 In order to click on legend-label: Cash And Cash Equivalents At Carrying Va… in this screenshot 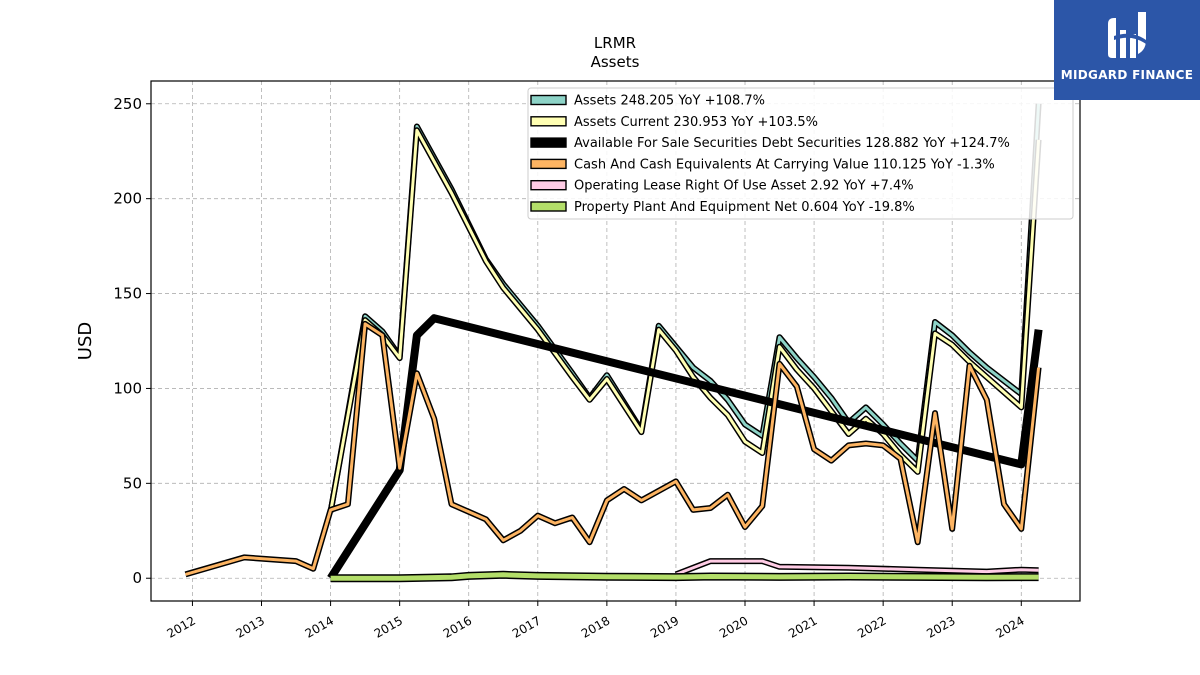, I will do `click(784, 164)`.